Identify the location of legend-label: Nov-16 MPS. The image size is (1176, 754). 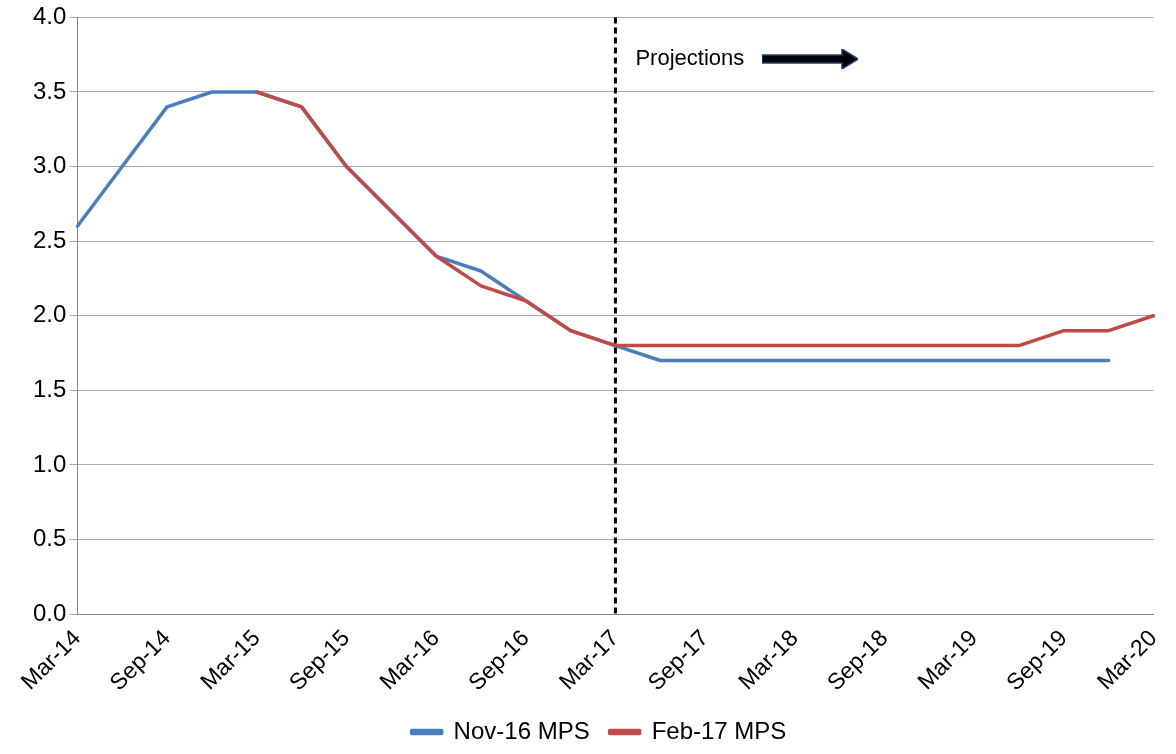
(521, 730).